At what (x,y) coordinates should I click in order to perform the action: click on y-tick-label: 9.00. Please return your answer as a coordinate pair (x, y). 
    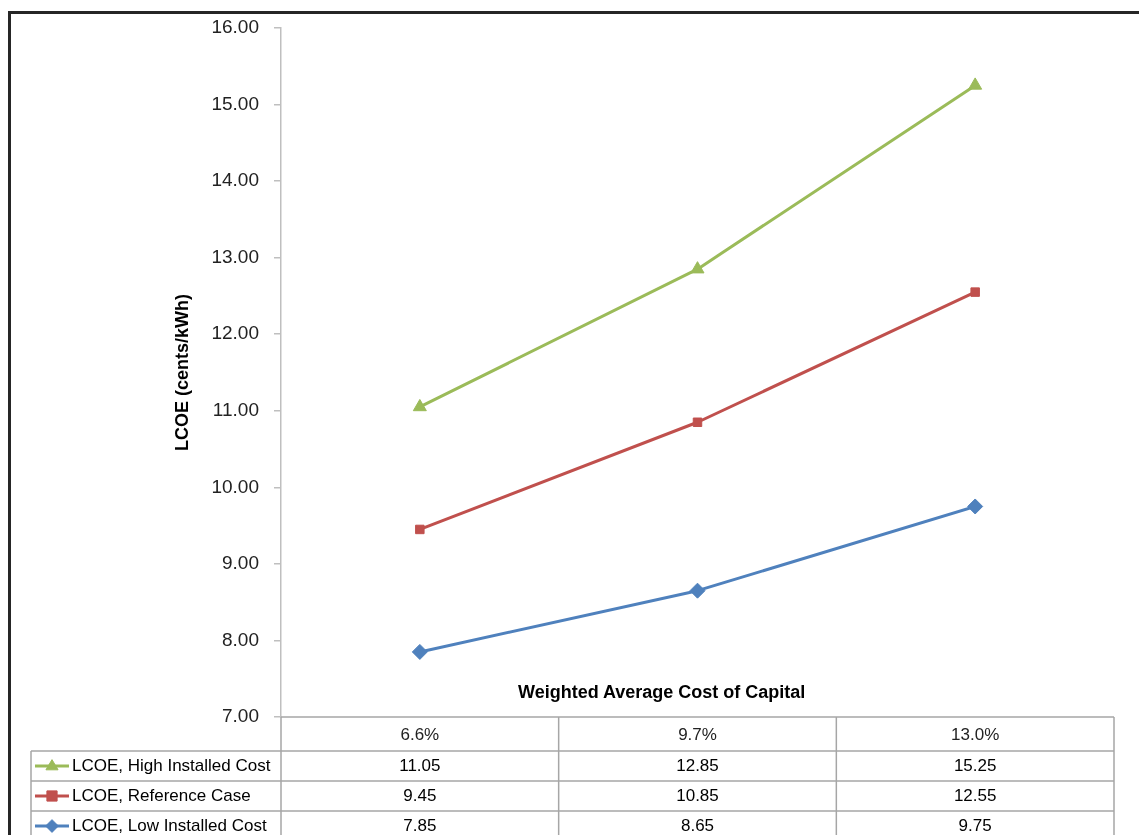
    Looking at the image, I should click on (240, 563).